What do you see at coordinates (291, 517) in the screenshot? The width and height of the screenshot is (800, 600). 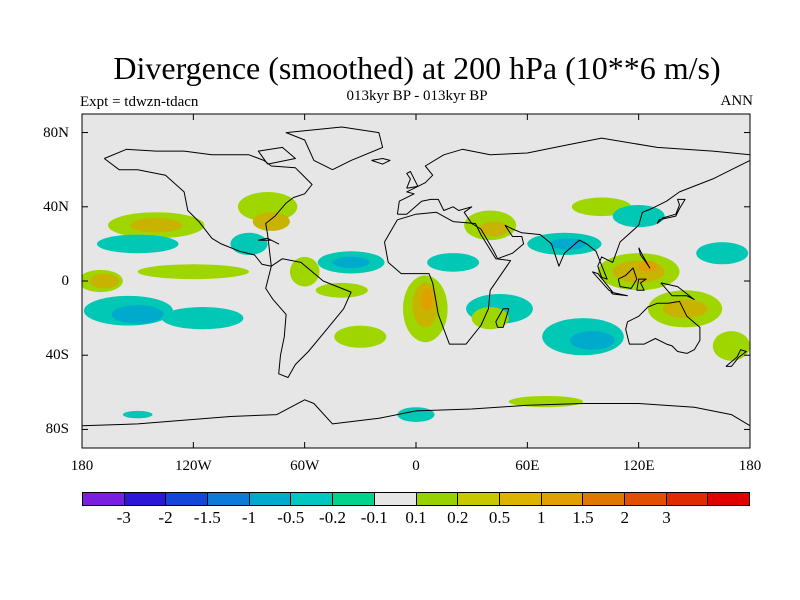 I see `colorbar-label: -0.5` at bounding box center [291, 517].